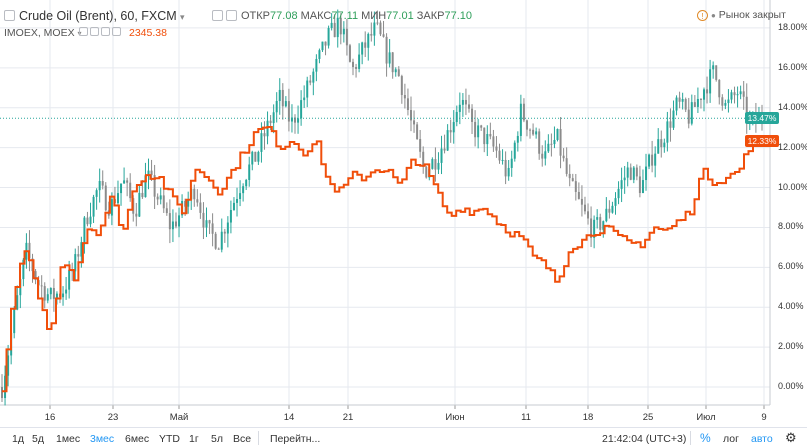 Image resolution: width=807 pixels, height=448 pixels. Describe the element at coordinates (644, 439) in the screenshot. I see `clock: 21:42:04 (UTC+3)` at that location.